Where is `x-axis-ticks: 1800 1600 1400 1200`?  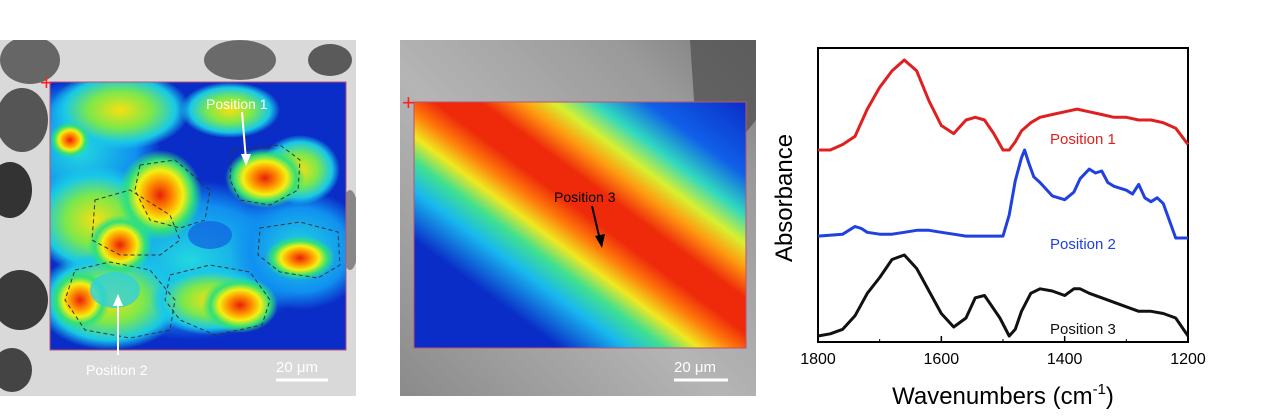 x-axis-ticks: 1800 1600 1400 1200 is located at coordinates (1003, 352).